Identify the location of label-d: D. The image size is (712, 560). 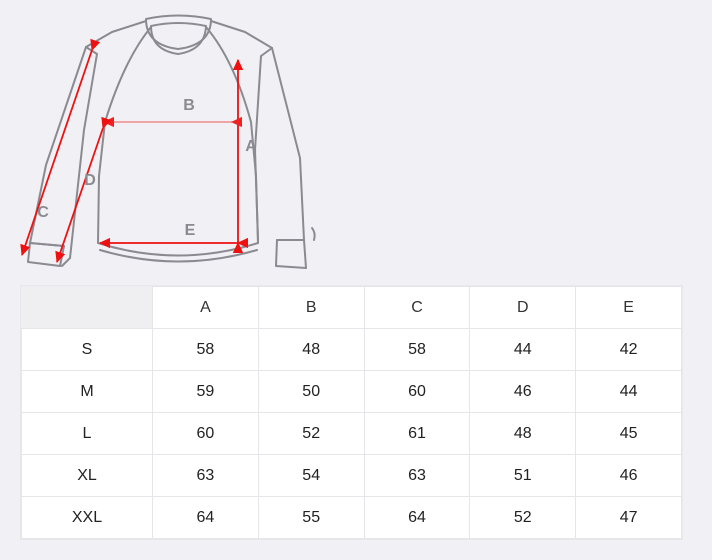
(90, 180).